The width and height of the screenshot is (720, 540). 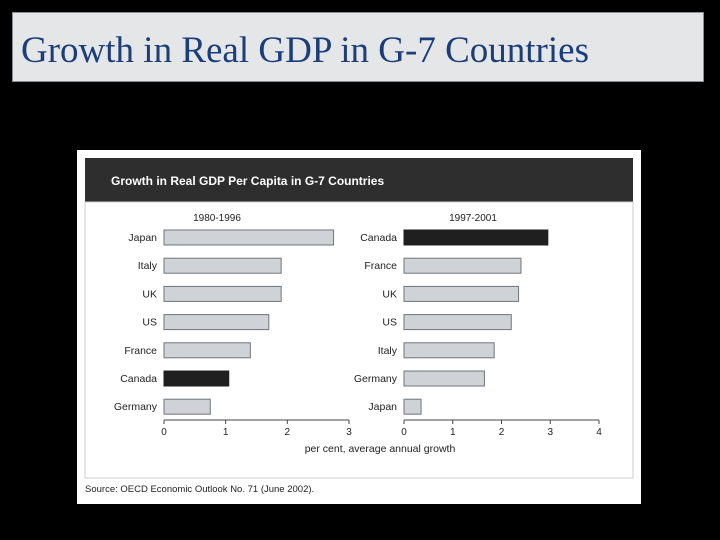 What do you see at coordinates (217, 218) in the screenshot?
I see `panel-period-label: 1980-1996` at bounding box center [217, 218].